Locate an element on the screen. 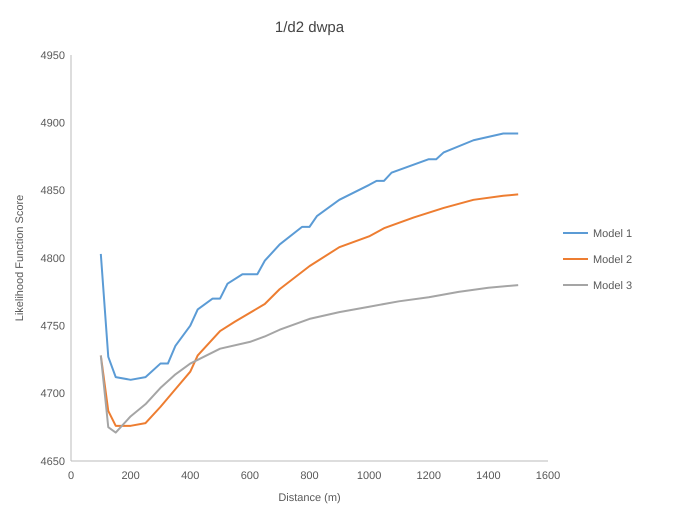  legend-label: Model 1 is located at coordinates (612, 234).